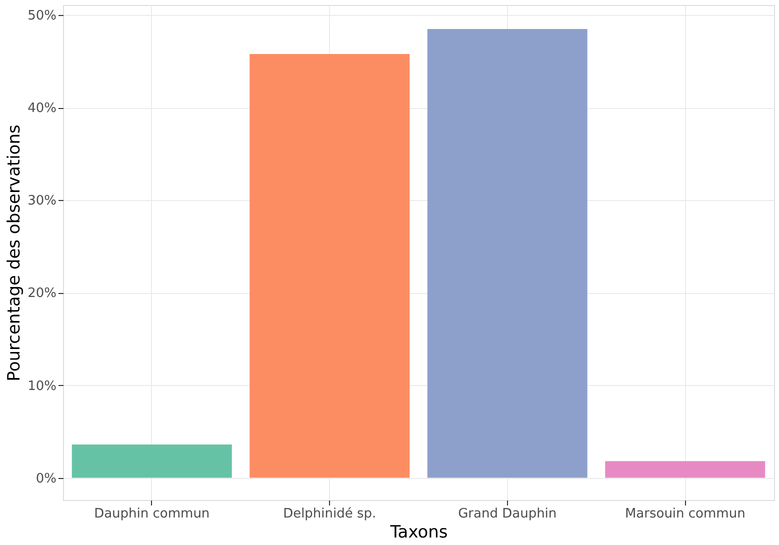 This screenshot has height=545, width=779. Describe the element at coordinates (507, 514) in the screenshot. I see `x-tick-label: Grand Dauphin` at that location.